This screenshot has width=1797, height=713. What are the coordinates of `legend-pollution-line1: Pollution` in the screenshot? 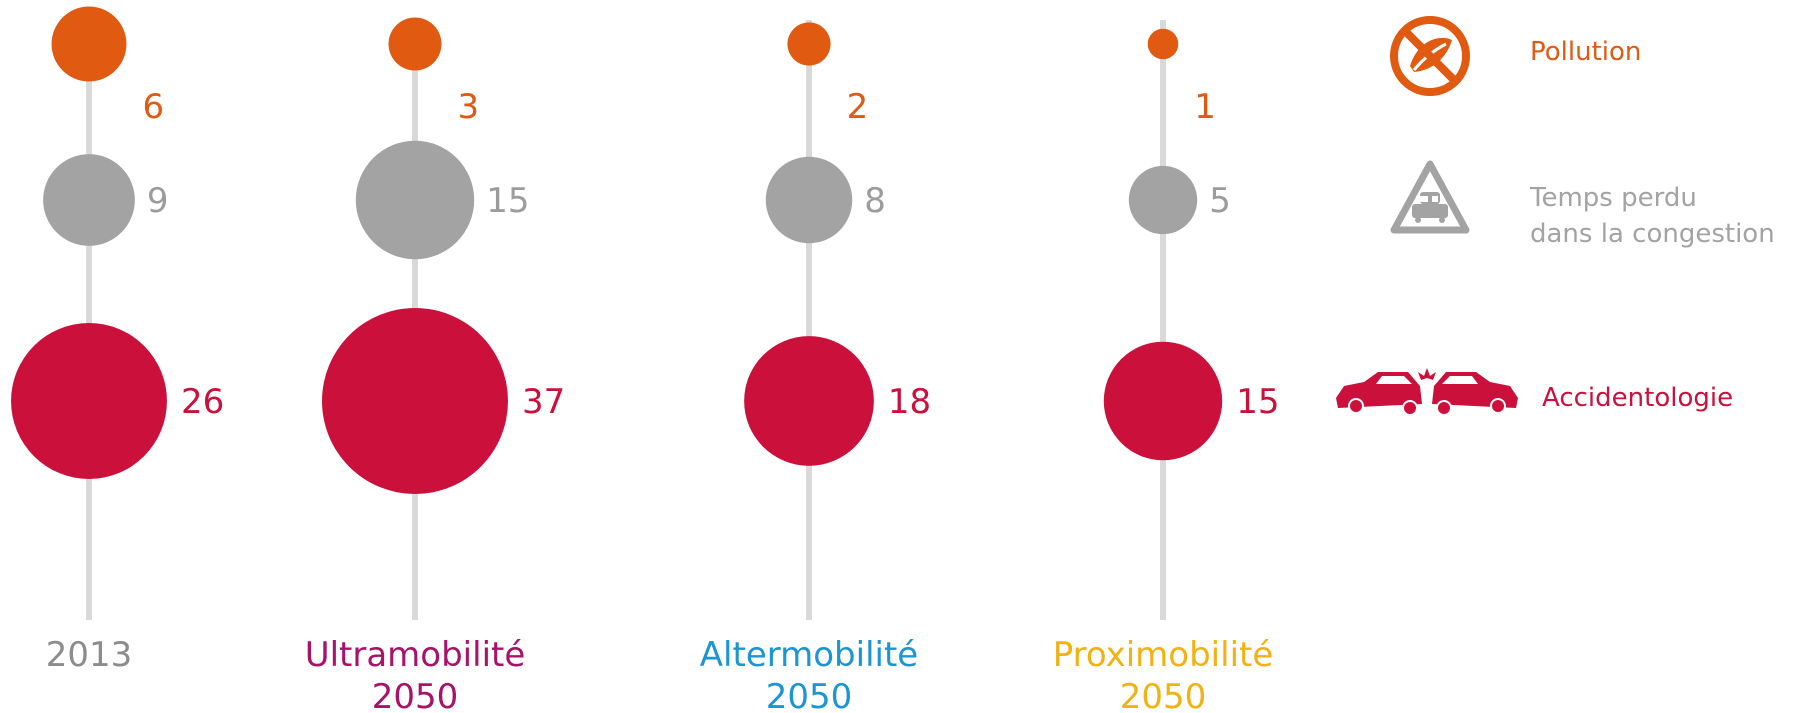 It's located at (1586, 52).